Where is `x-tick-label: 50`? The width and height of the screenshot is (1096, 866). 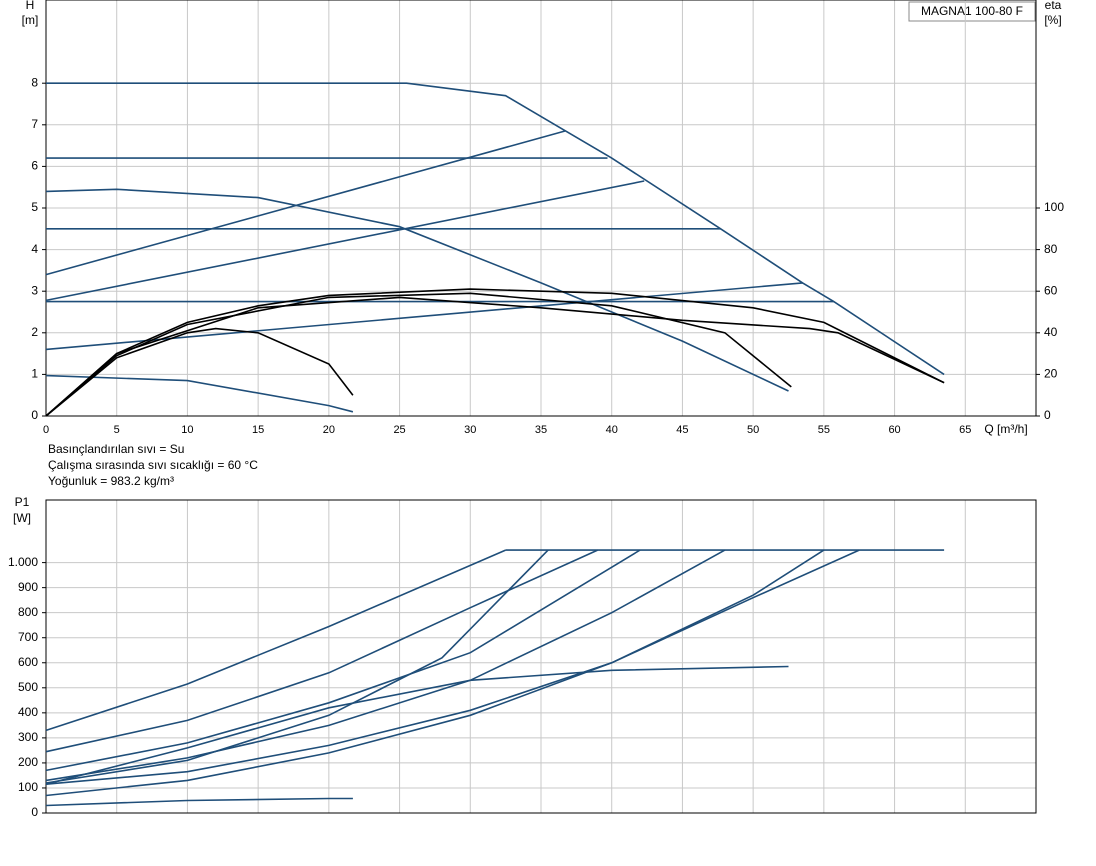
x-tick-label: 50 is located at coordinates (753, 430).